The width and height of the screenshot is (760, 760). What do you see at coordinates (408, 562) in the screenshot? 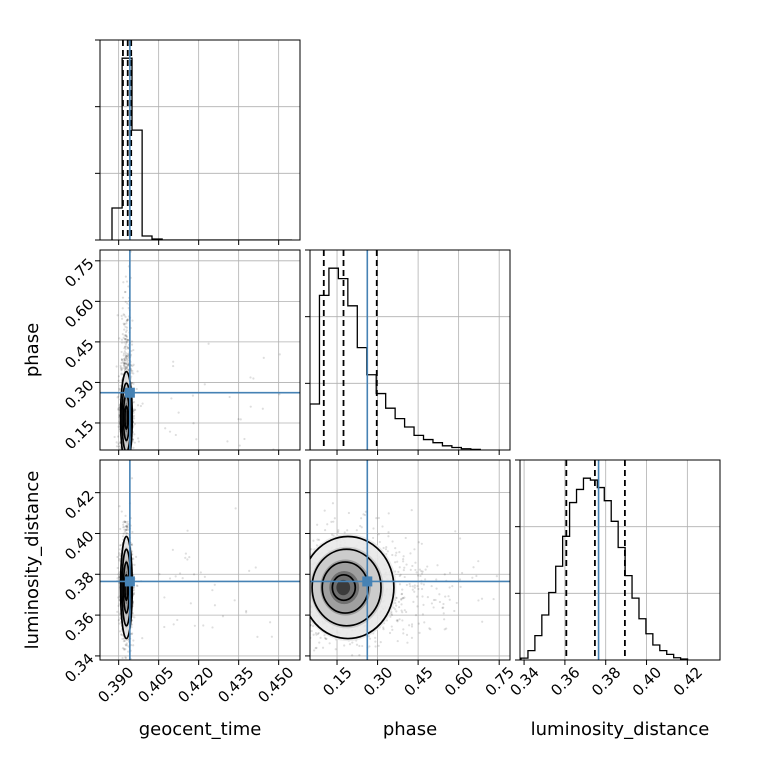
I see `panel-phase-luminosity_distance` at bounding box center [408, 562].